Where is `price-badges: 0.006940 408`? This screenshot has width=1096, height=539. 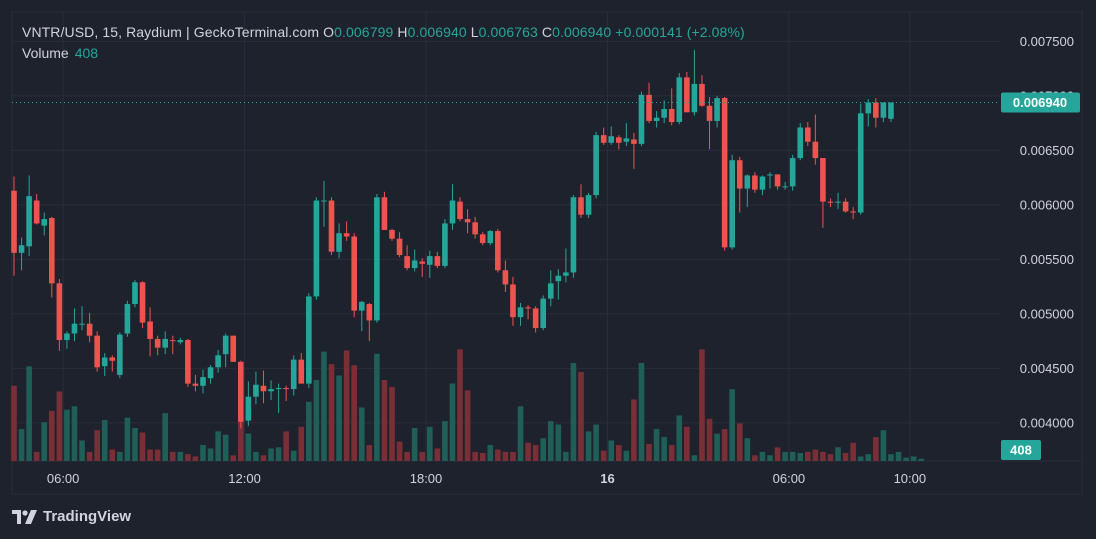 price-badges: 0.006940 408 is located at coordinates (1040, 276).